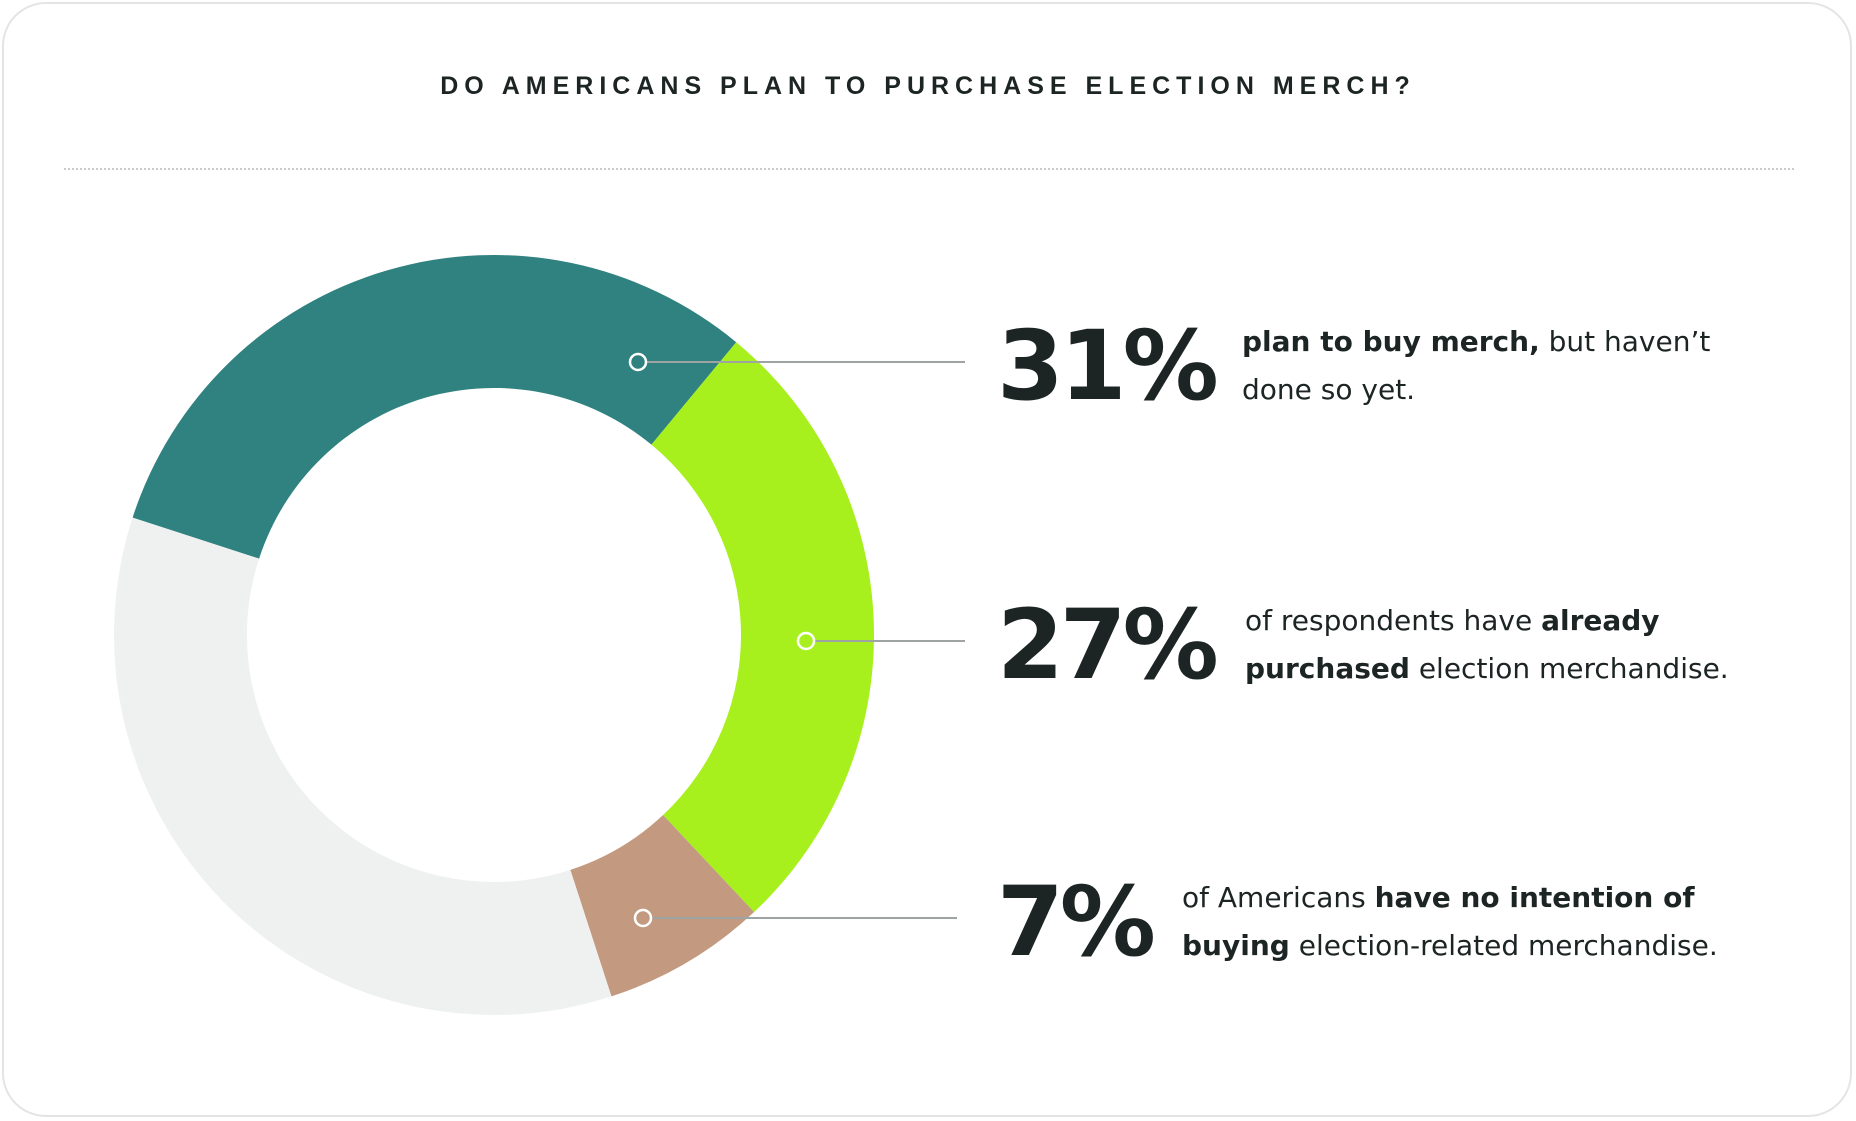  Describe the element at coordinates (1452, 644) in the screenshot. I see `desc-bold: already purchased` at that location.